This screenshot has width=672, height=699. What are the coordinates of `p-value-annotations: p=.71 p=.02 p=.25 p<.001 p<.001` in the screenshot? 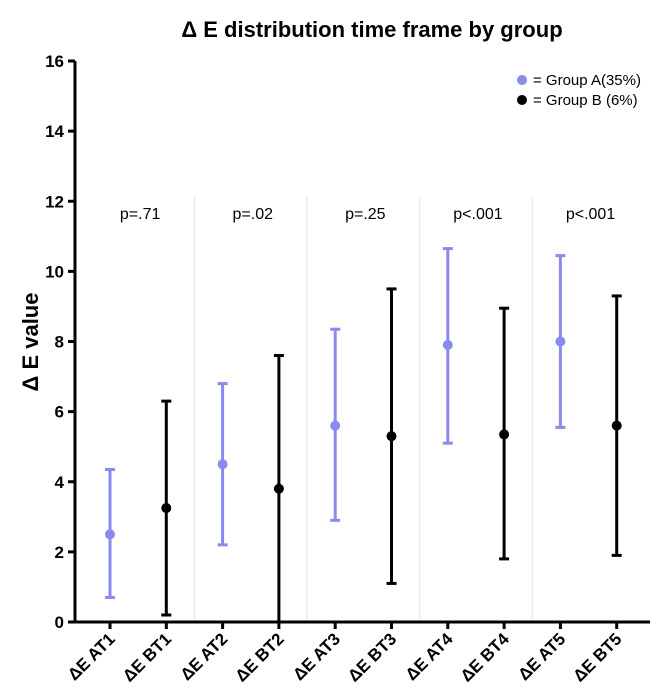 It's located at (367, 214).